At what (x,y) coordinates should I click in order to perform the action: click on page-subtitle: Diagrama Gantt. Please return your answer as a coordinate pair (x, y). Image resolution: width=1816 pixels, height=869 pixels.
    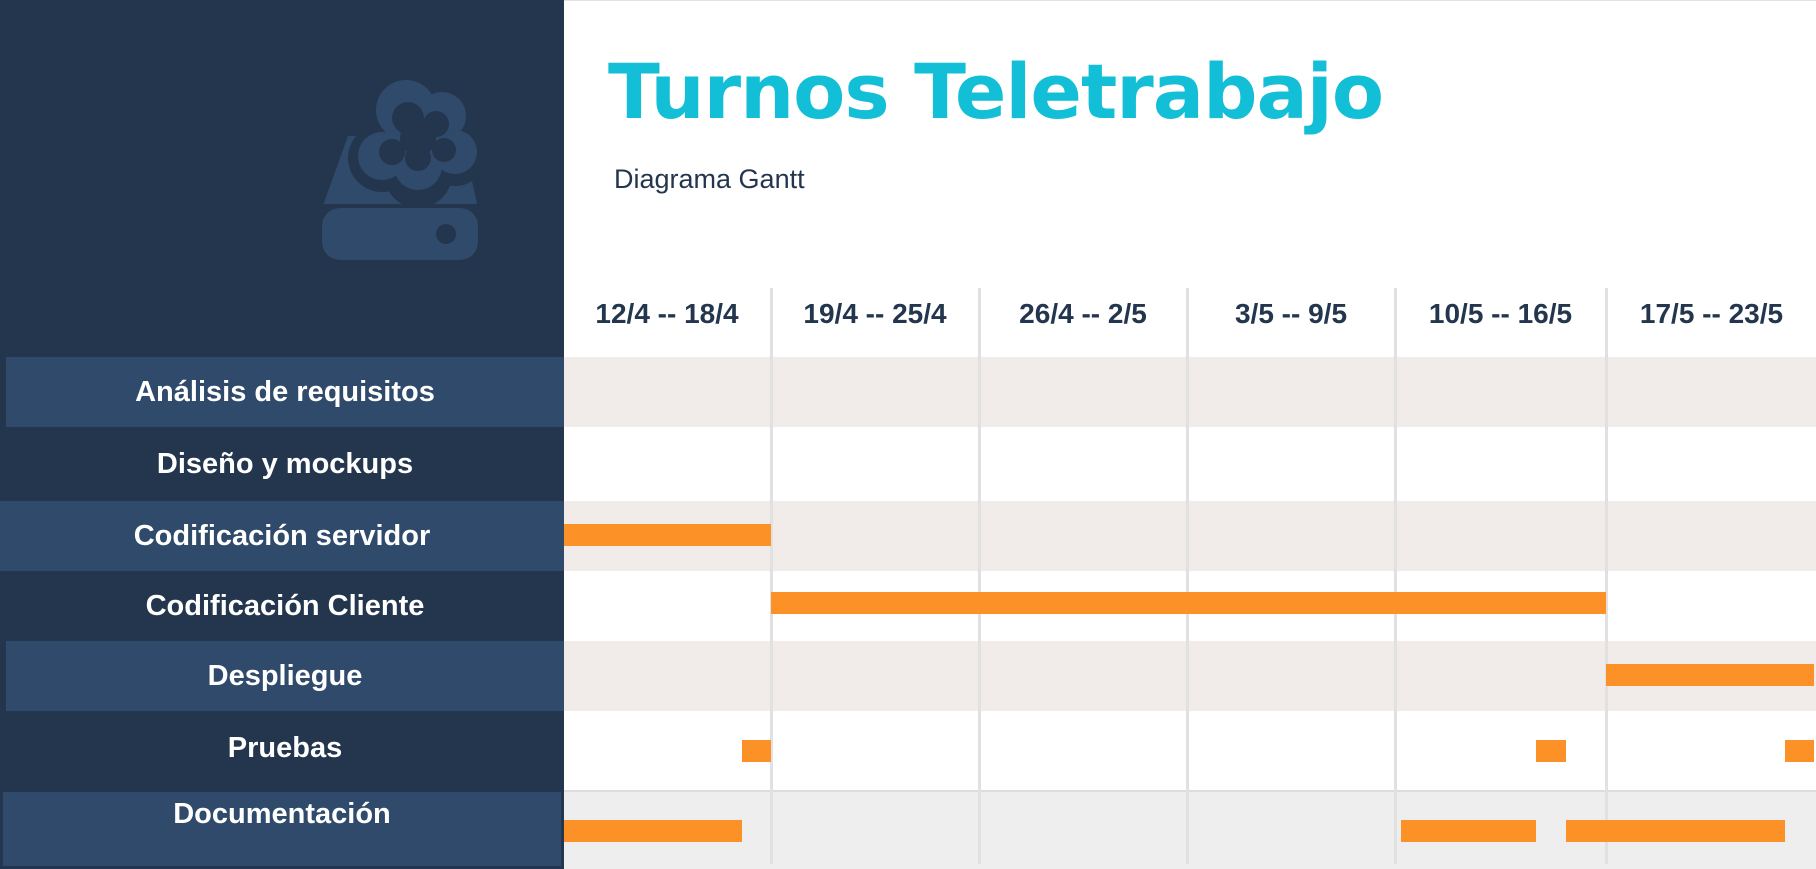
    Looking at the image, I should click on (709, 179).